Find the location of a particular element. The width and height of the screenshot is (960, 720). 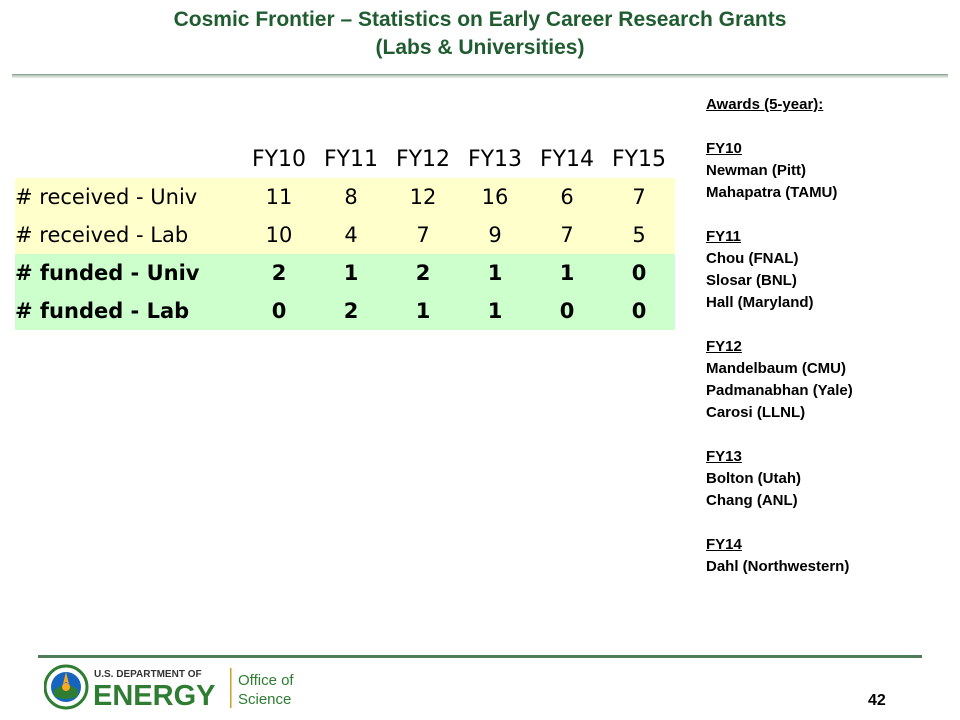

table-corner-cell is located at coordinates (129, 159).